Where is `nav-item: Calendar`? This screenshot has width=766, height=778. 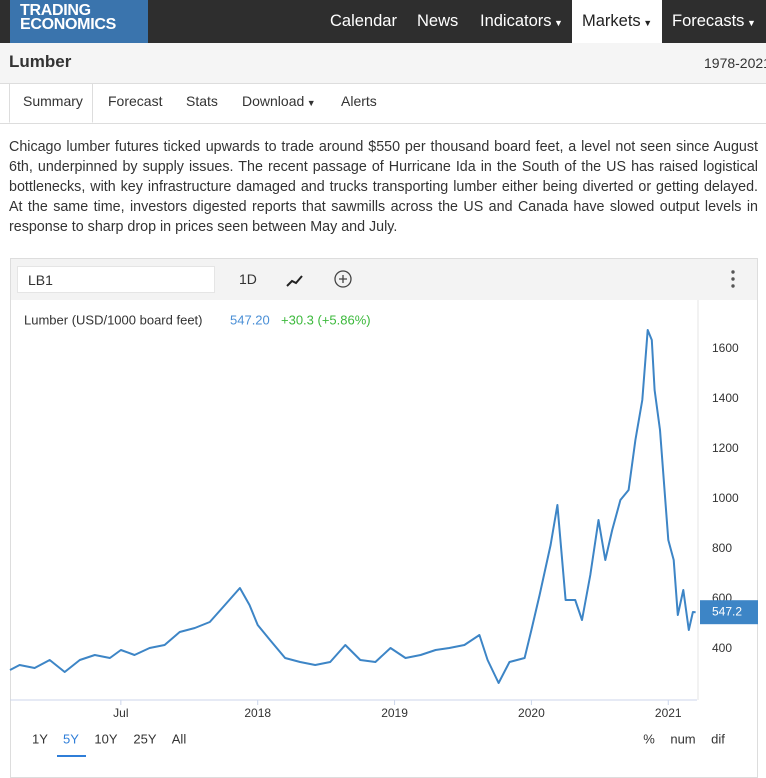 nav-item: Calendar is located at coordinates (363, 21).